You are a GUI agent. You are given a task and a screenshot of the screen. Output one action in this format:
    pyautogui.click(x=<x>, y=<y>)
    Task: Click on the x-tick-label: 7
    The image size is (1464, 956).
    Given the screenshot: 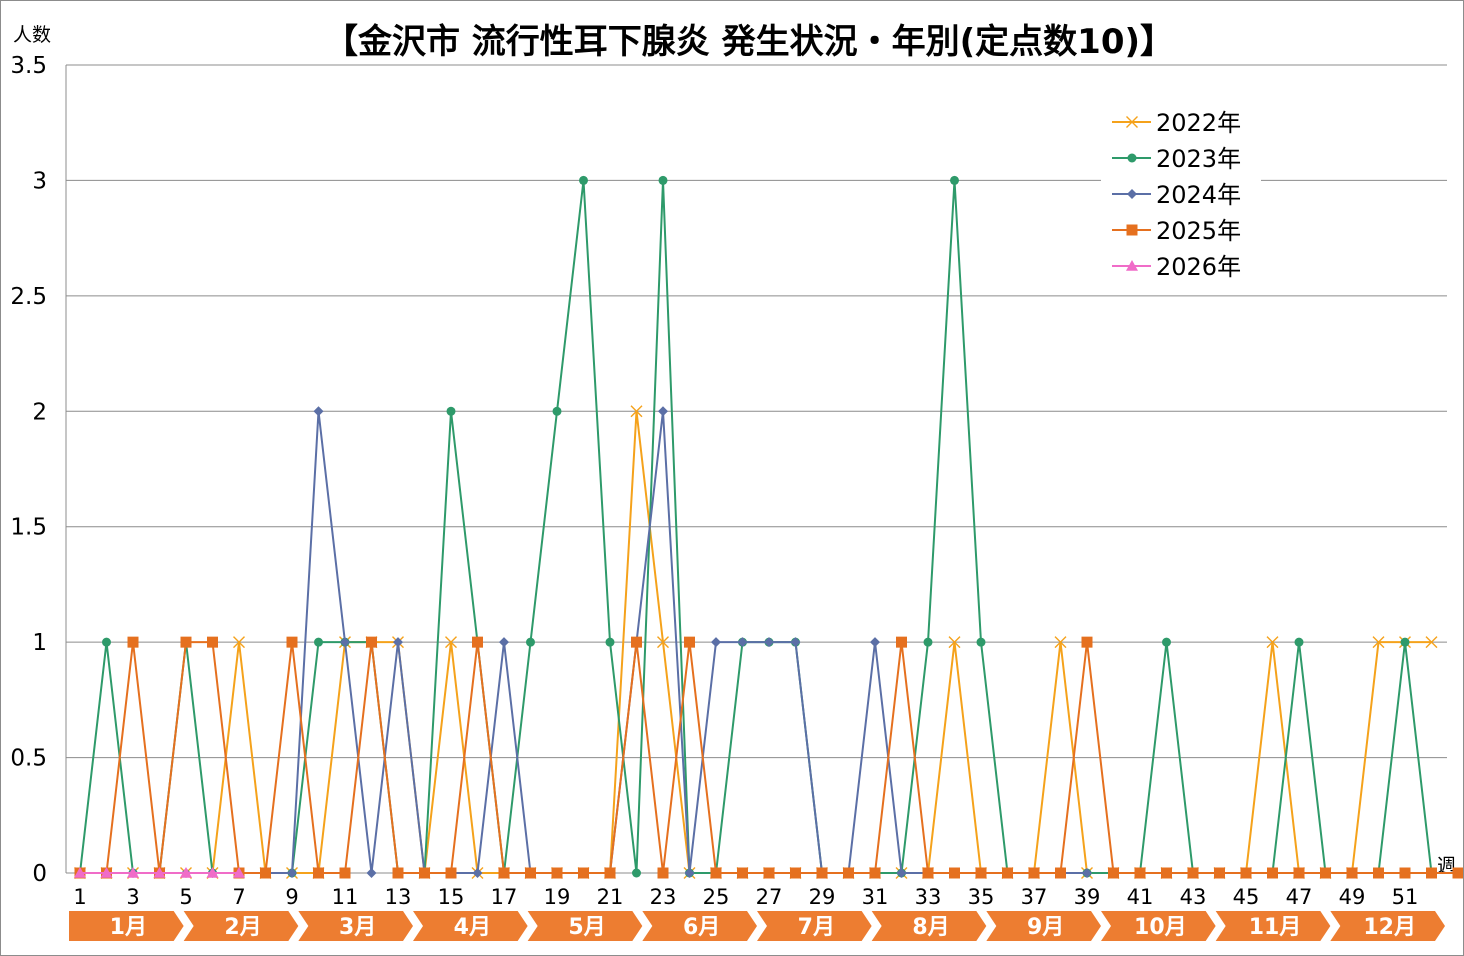 What is the action you would take?
    pyautogui.click(x=238, y=897)
    